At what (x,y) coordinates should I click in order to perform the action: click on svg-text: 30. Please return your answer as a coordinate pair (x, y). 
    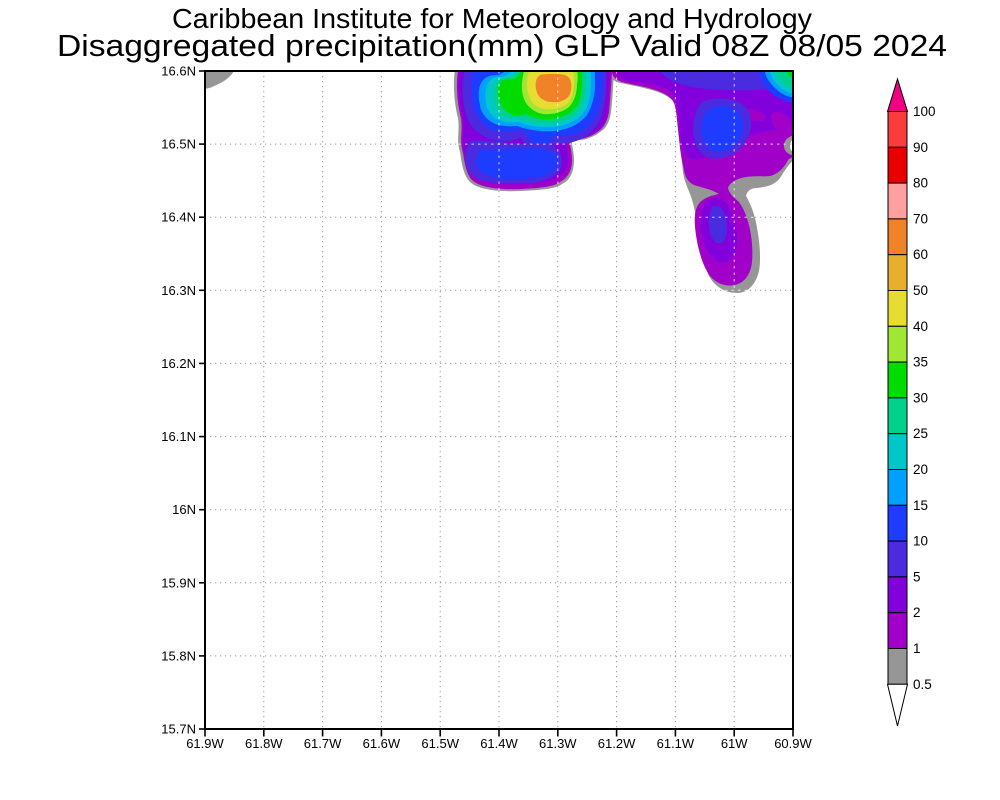
    Looking at the image, I should click on (920, 397).